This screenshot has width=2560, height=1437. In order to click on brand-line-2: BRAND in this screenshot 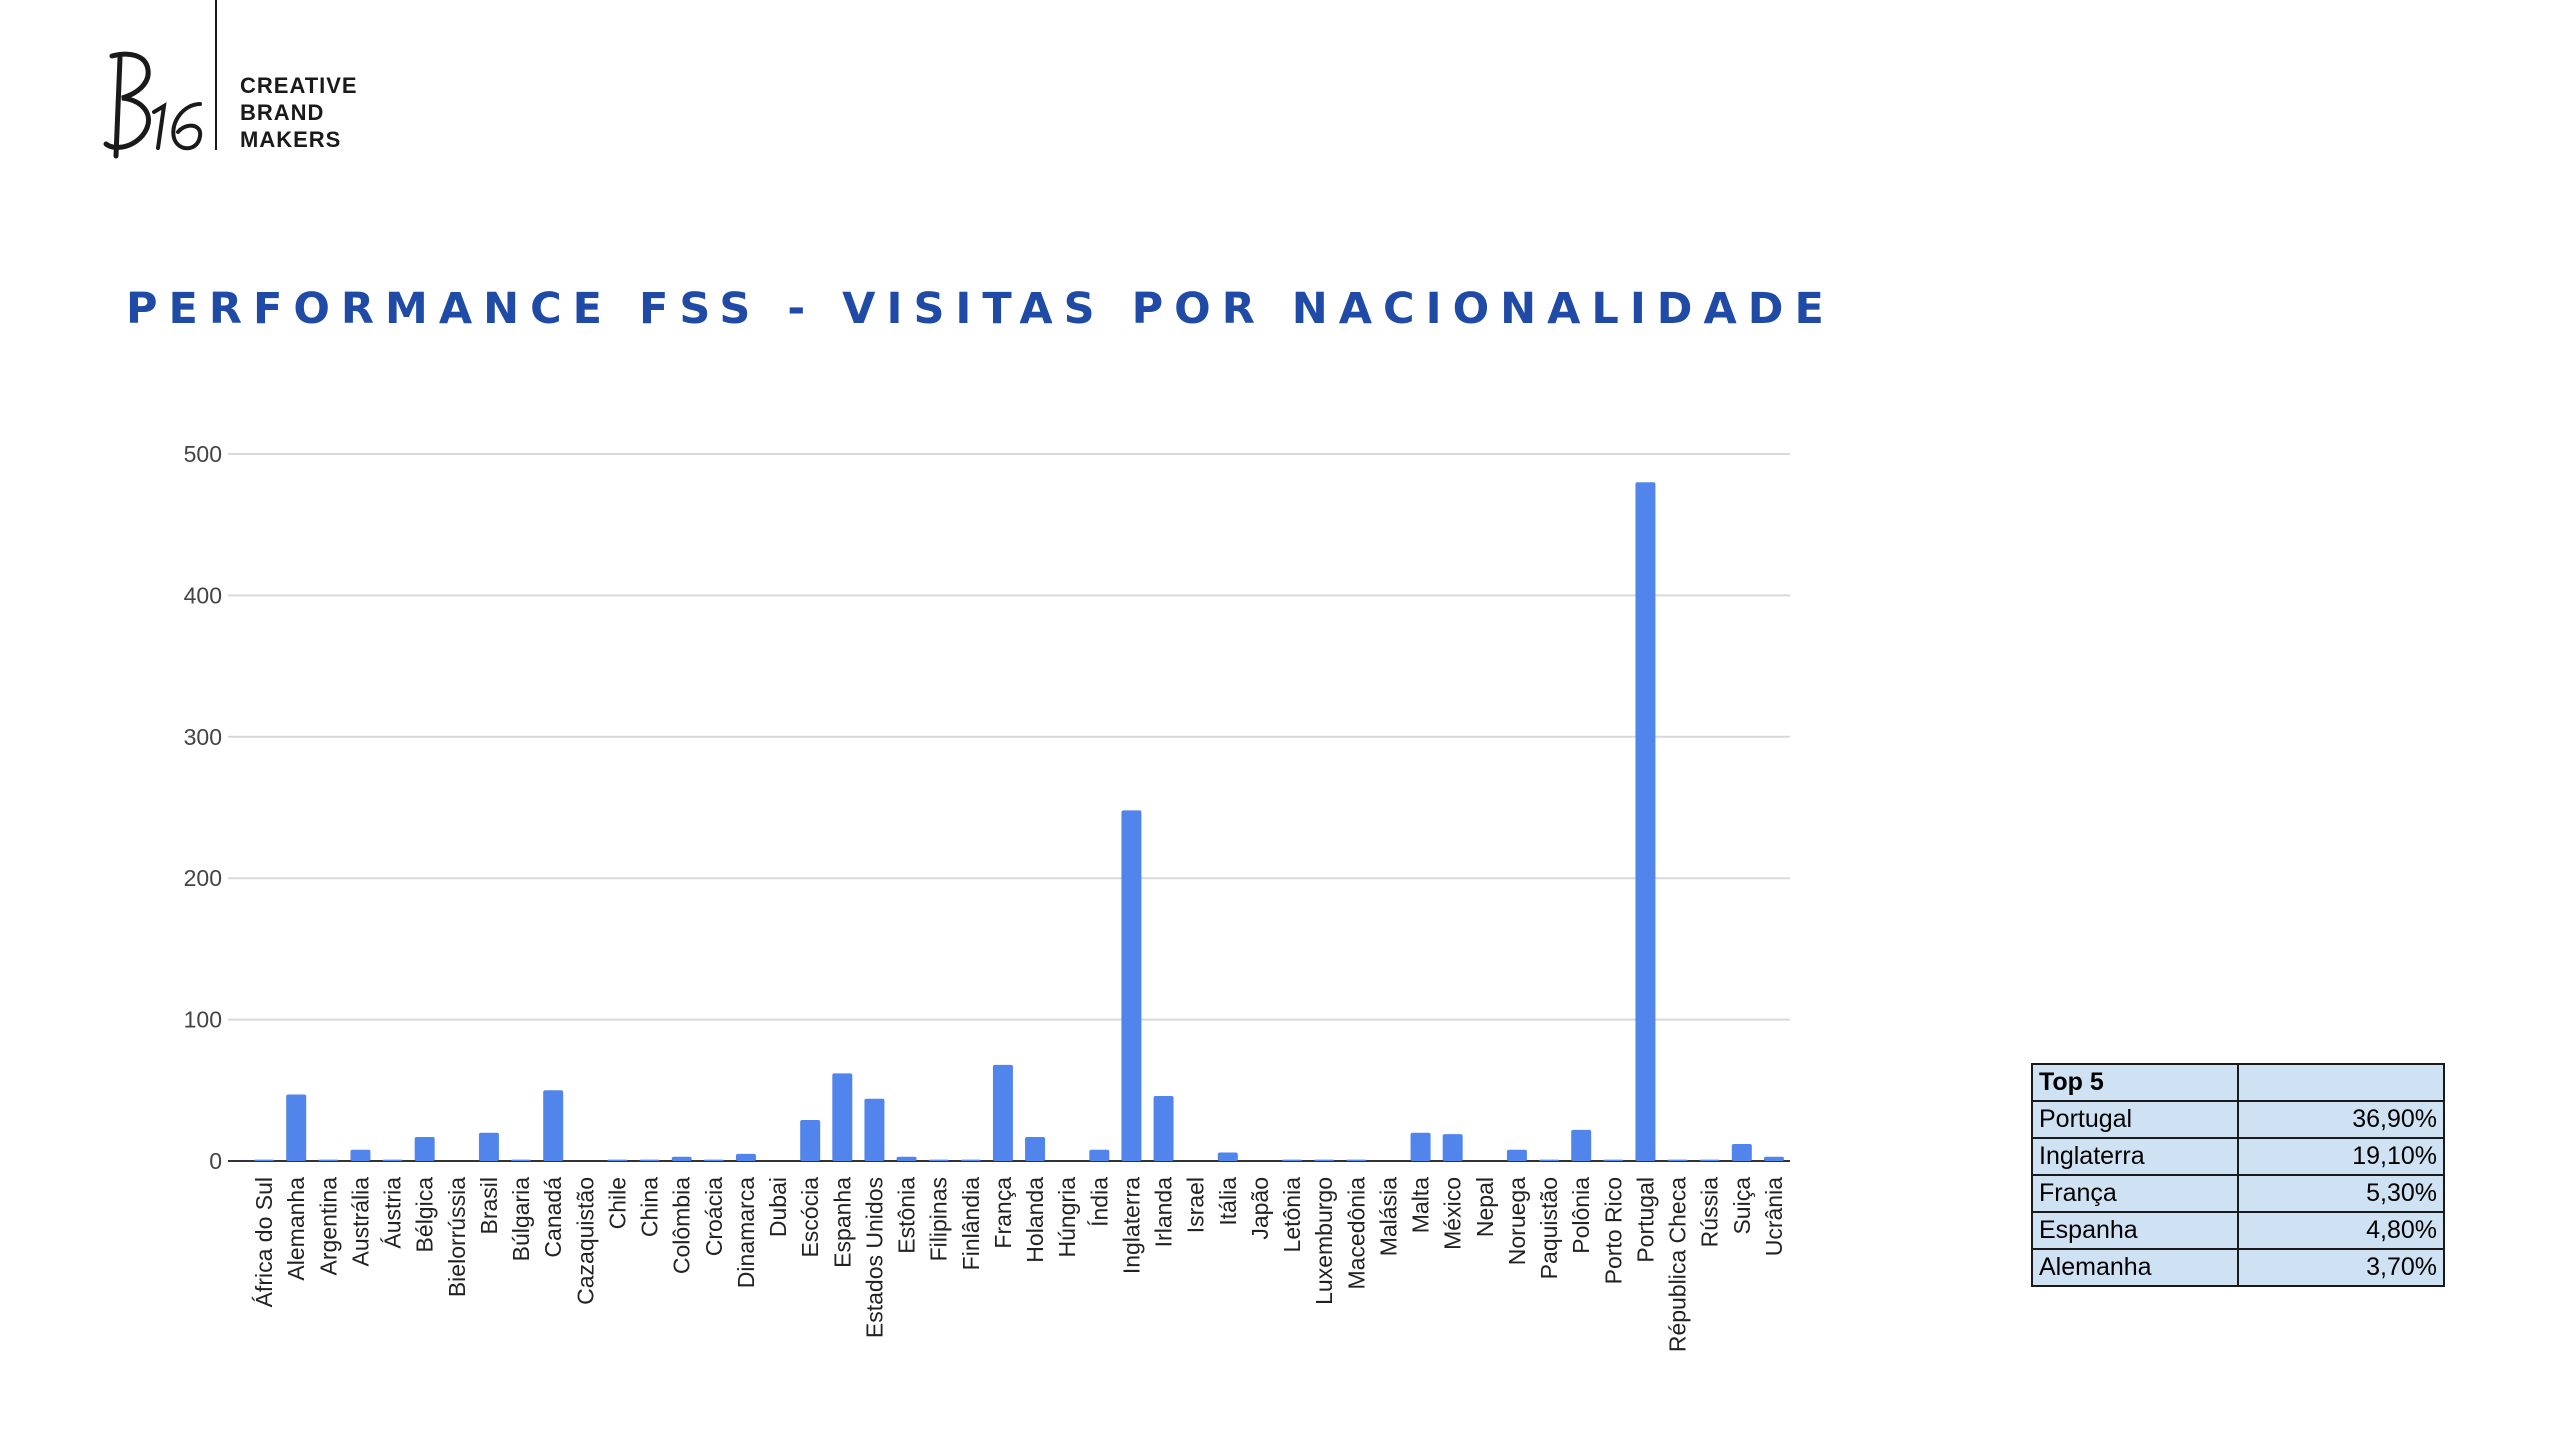, I will do `click(282, 112)`.